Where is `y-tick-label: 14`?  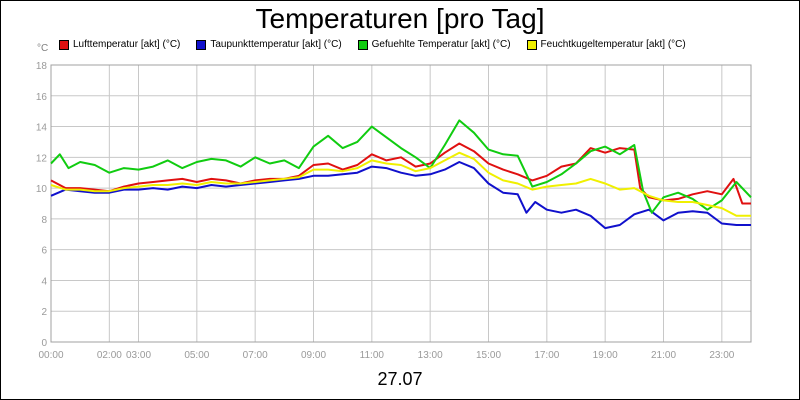
y-tick-label: 14 is located at coordinates (42, 128).